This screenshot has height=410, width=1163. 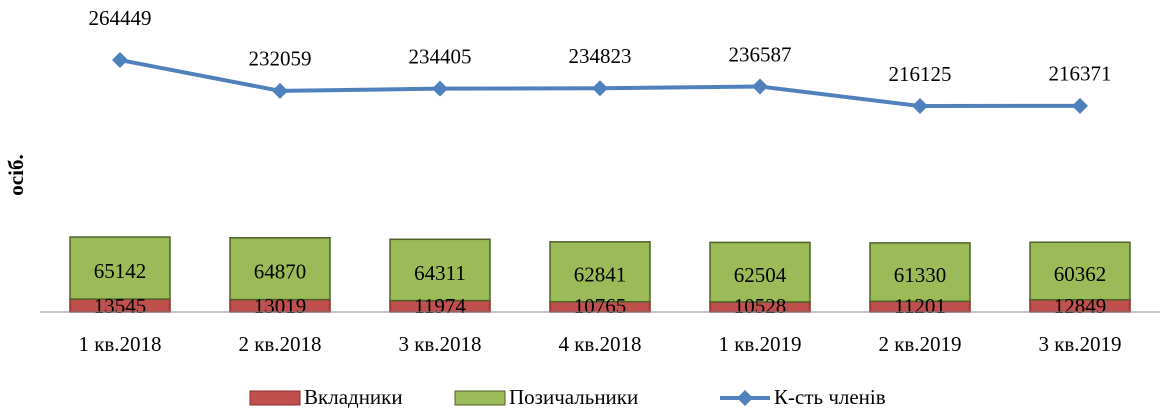 What do you see at coordinates (600, 56) in the screenshot?
I see `data-label: 234823` at bounding box center [600, 56].